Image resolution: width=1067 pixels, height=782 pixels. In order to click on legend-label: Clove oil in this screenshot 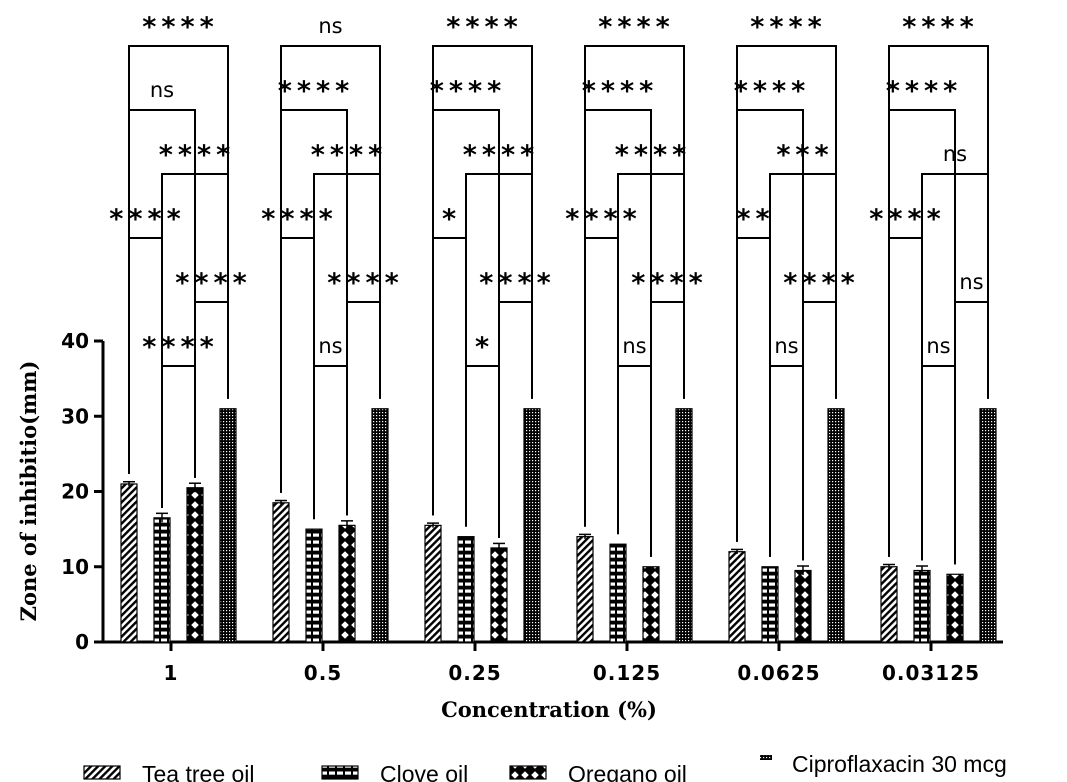, I will do `click(424, 771)`.